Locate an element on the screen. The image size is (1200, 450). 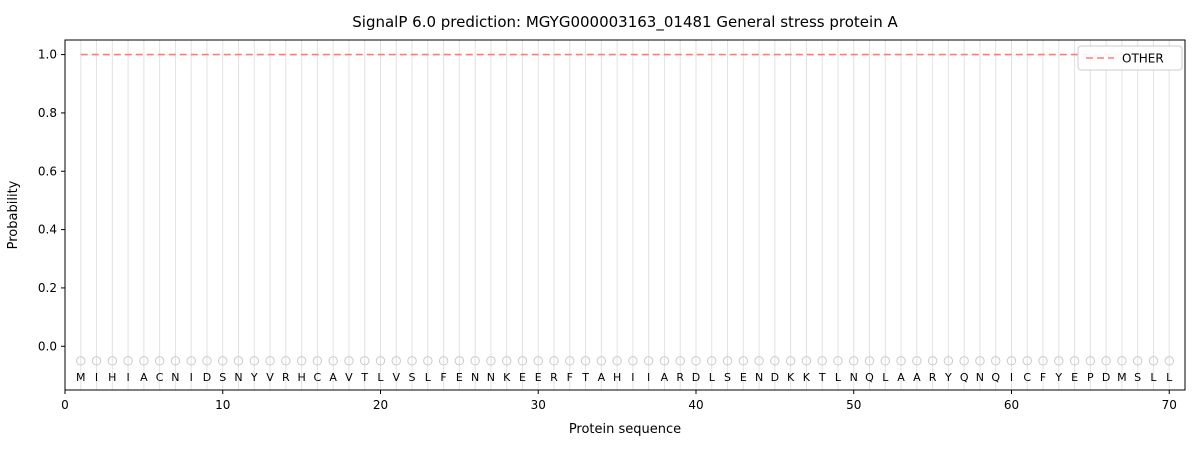
x-tick-label: 30 is located at coordinates (538, 405).